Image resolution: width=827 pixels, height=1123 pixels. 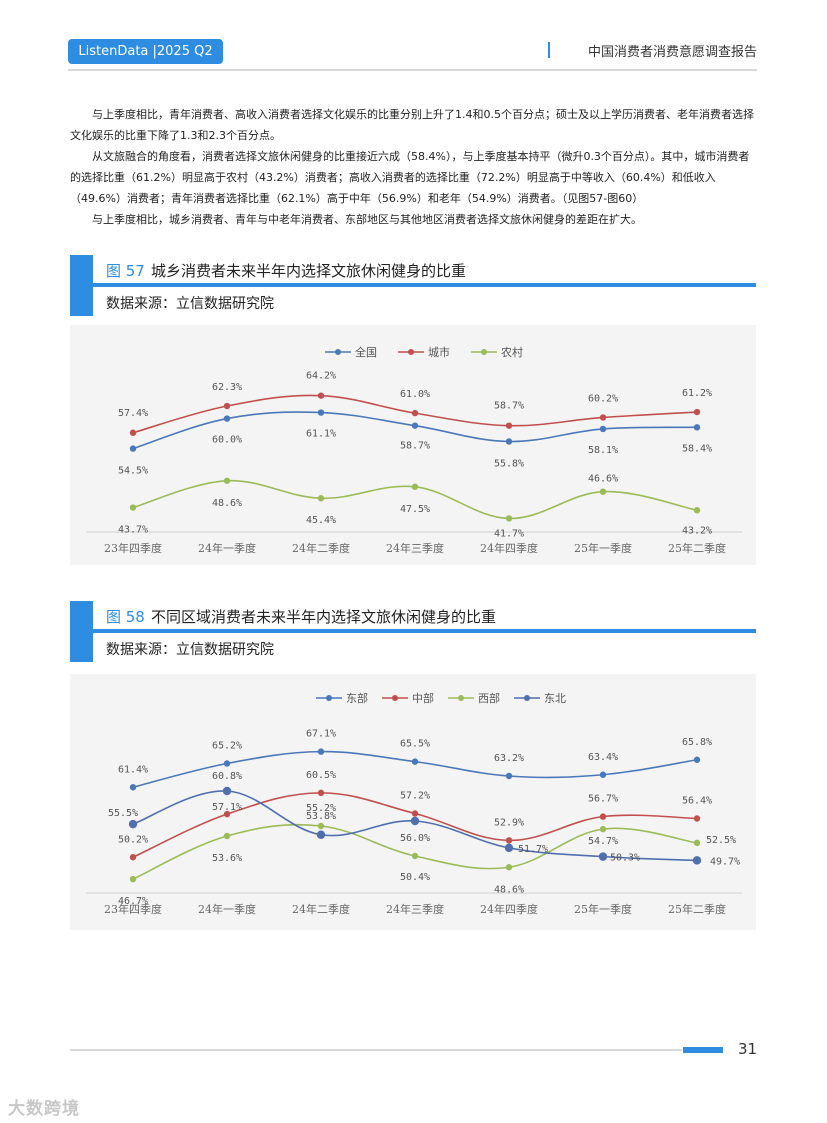 I want to click on data-label-西部: 50.4%, so click(x=415, y=877).